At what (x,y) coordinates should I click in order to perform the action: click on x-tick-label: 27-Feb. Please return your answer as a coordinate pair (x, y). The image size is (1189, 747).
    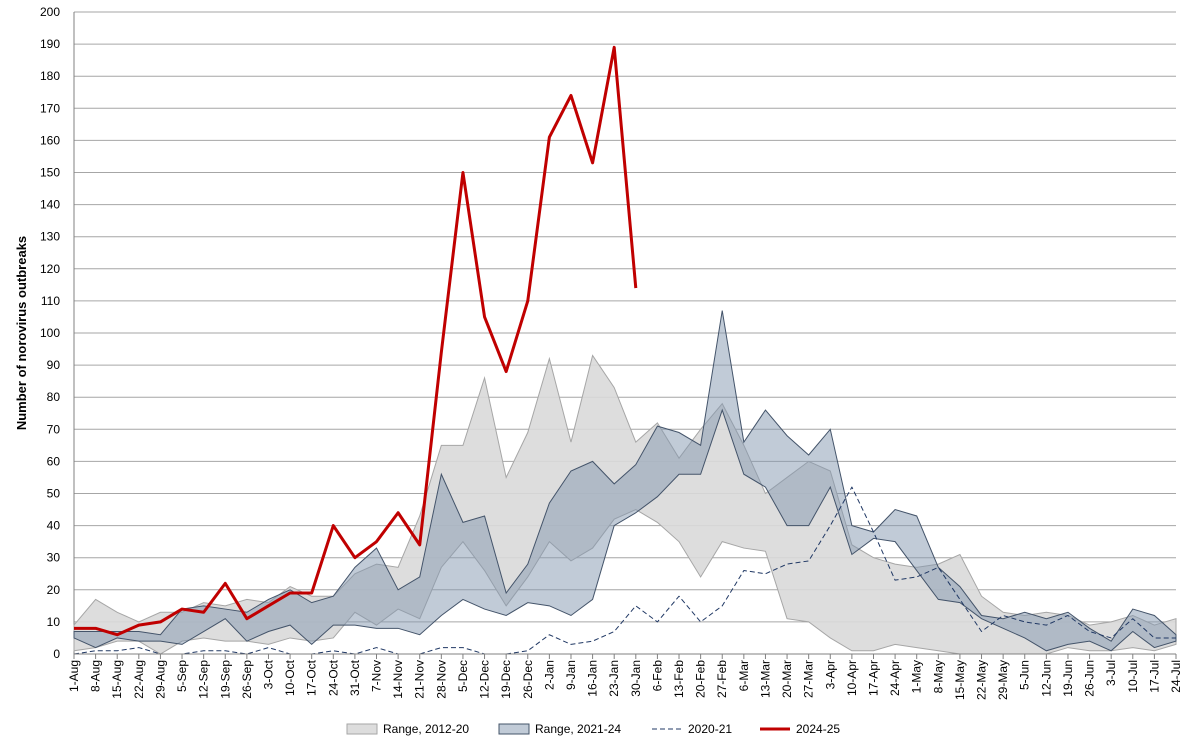
    Looking at the image, I should click on (722, 679).